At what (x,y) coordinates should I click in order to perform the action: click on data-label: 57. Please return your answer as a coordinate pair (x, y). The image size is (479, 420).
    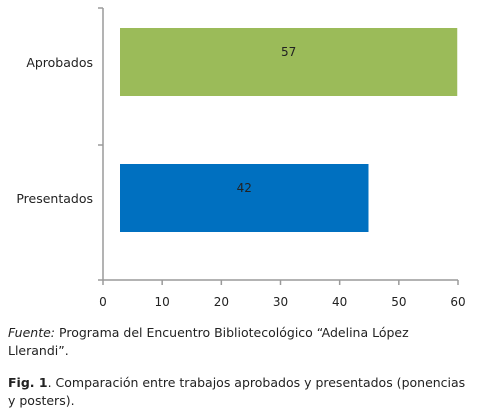
    Looking at the image, I should click on (288, 52).